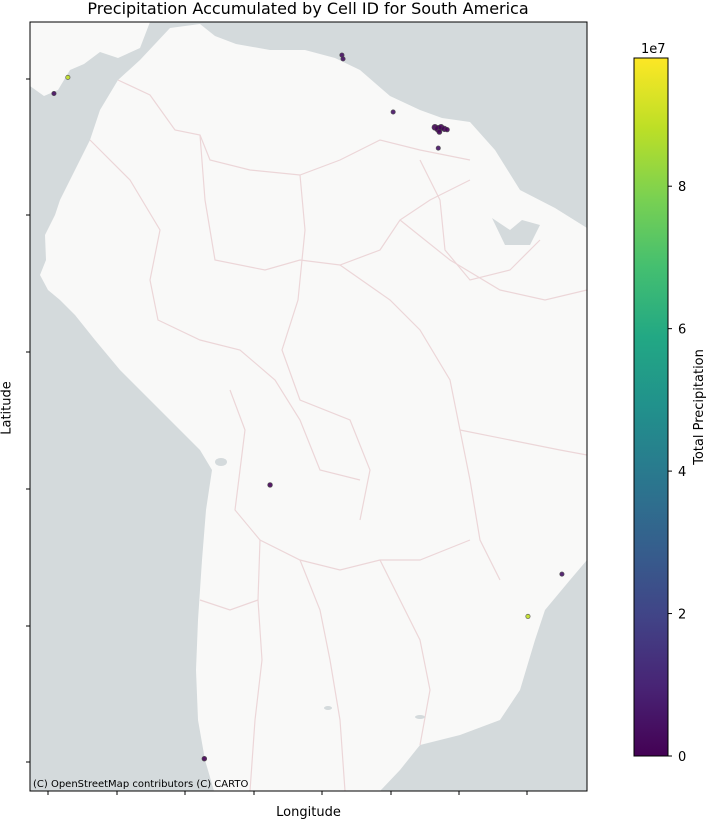 The image size is (706, 821). What do you see at coordinates (677, 472) in the screenshot?
I see `colorbar-ticks: 0 2 4 6 8` at bounding box center [677, 472].